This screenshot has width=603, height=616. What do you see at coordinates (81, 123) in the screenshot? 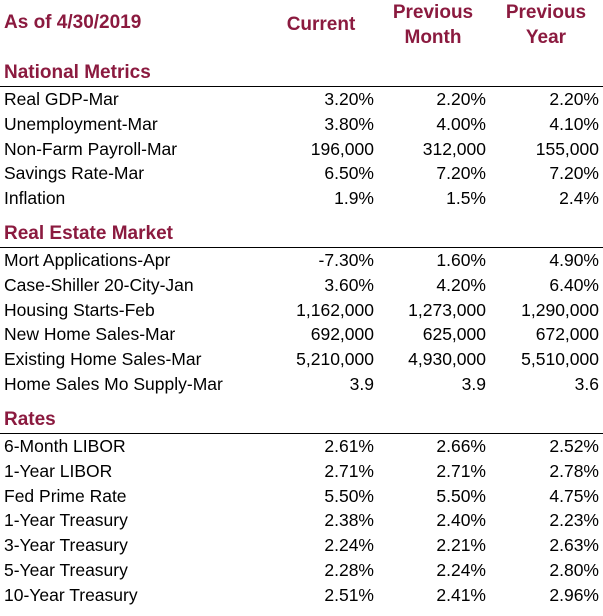
I see `row-label: Unemployment-Mar` at bounding box center [81, 123].